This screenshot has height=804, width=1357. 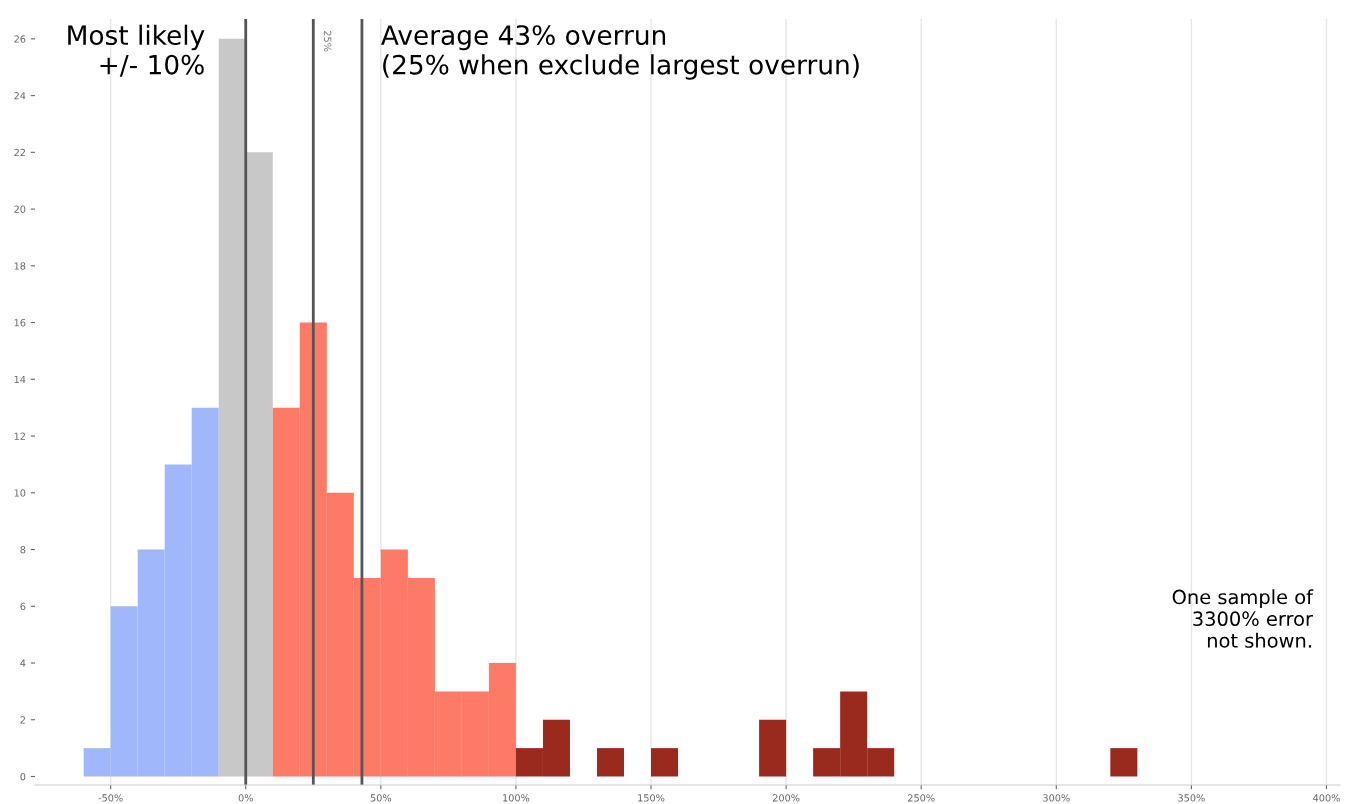 I want to click on y-tick-label: 10, so click(x=20, y=493).